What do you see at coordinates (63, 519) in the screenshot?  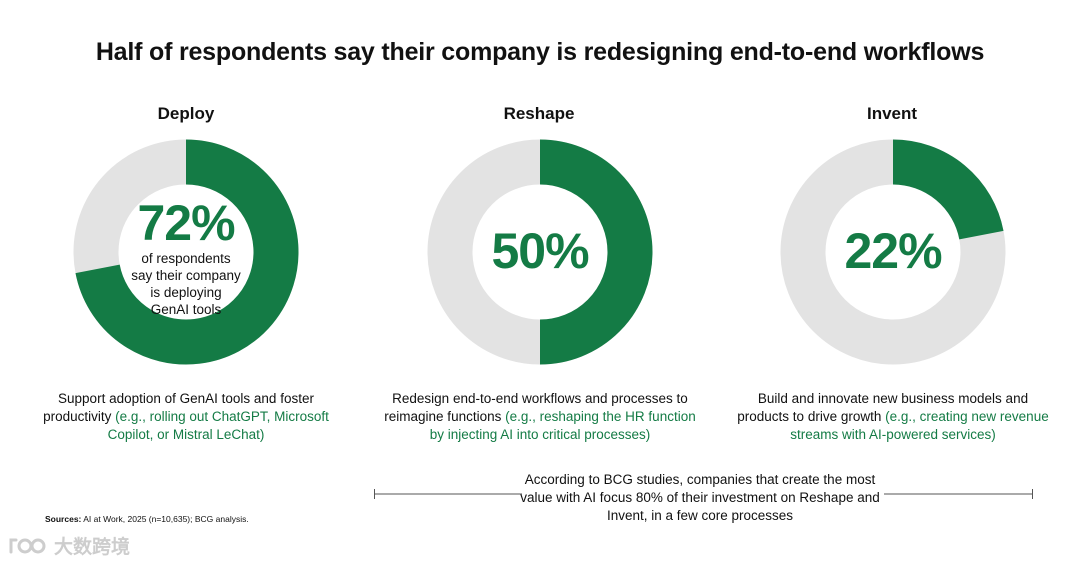 I see `source-label: Sources:` at bounding box center [63, 519].